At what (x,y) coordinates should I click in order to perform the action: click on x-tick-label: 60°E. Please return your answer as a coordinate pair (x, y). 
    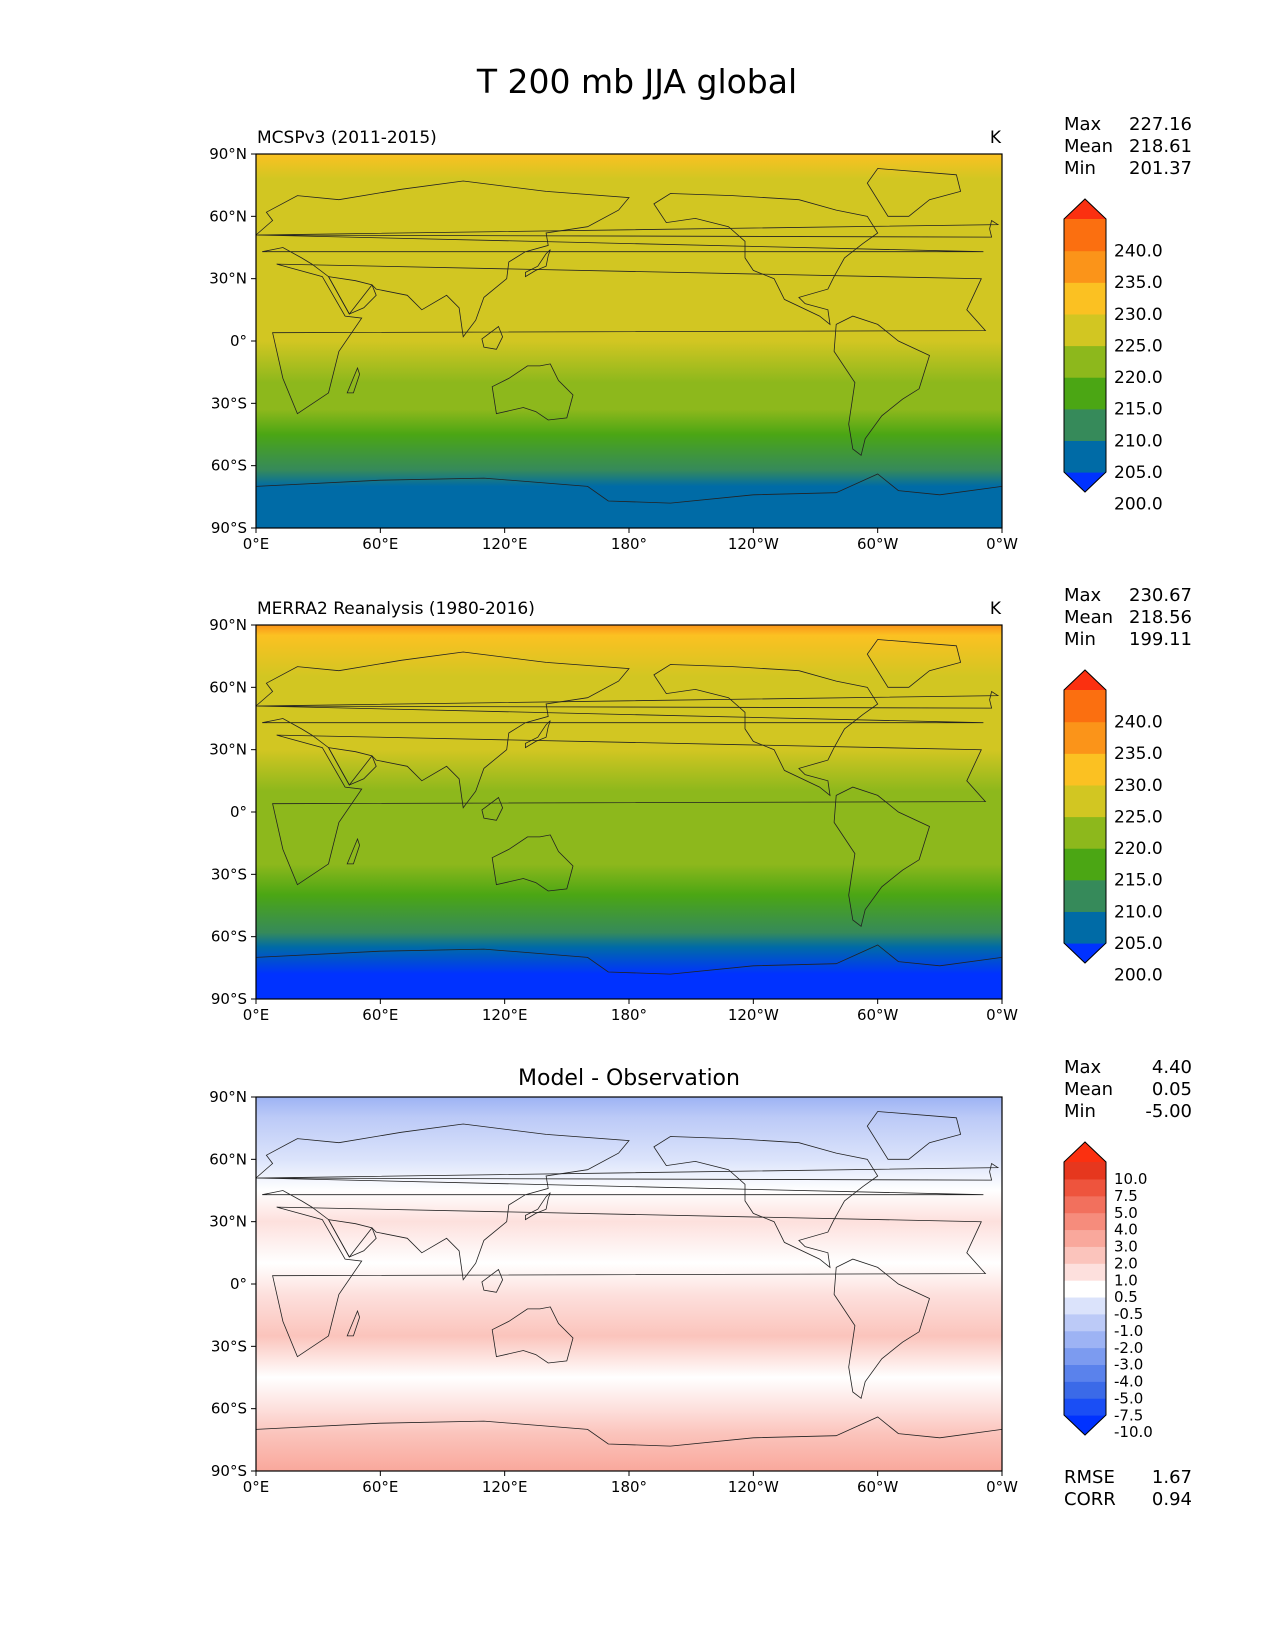
    Looking at the image, I should click on (380, 1487).